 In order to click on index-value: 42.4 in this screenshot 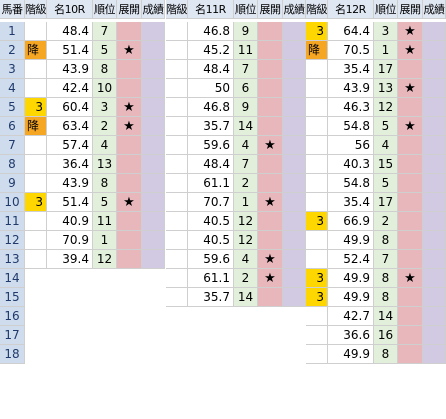, I will do `click(70, 88)`.